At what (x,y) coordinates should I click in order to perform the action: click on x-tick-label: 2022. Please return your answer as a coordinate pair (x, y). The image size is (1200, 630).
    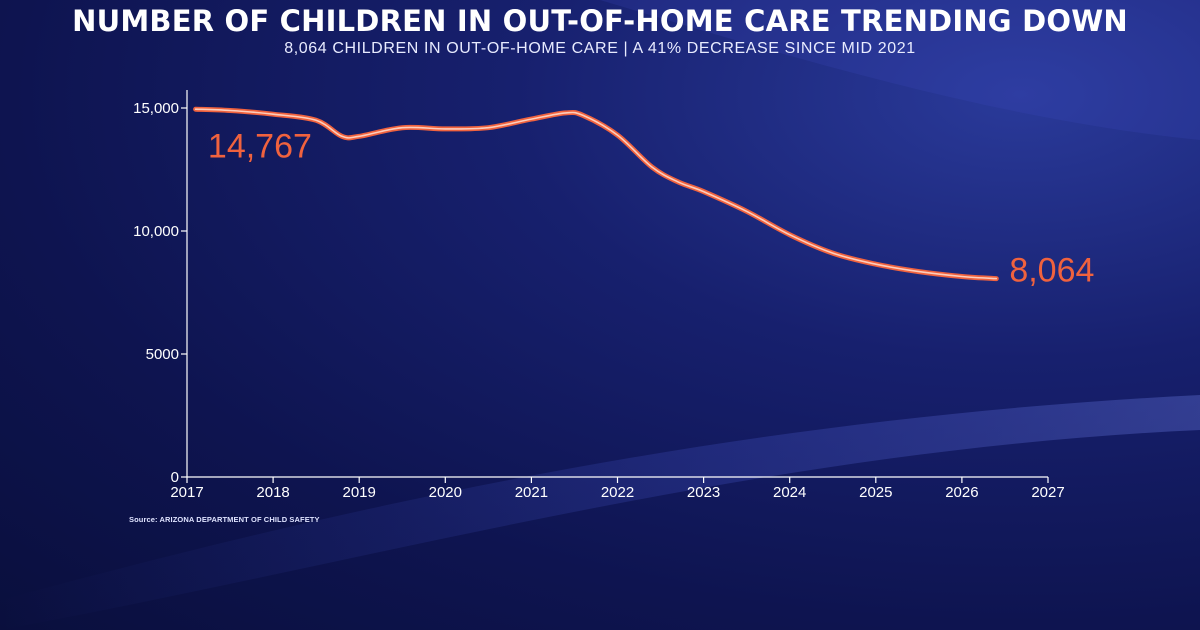
    Looking at the image, I should click on (617, 492).